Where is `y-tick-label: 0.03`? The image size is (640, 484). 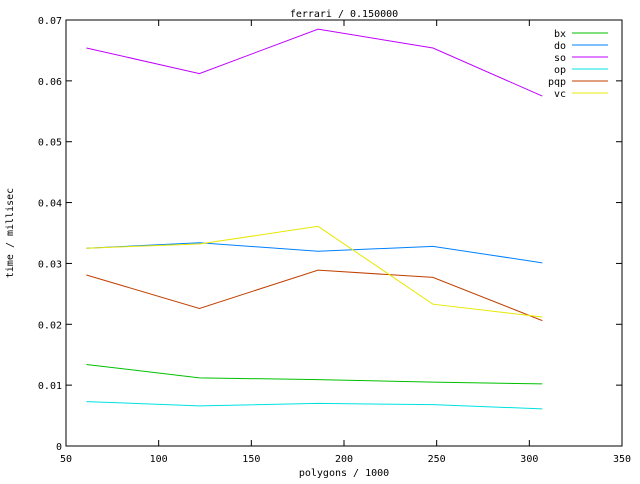
y-tick-label: 0.03 is located at coordinates (50, 264).